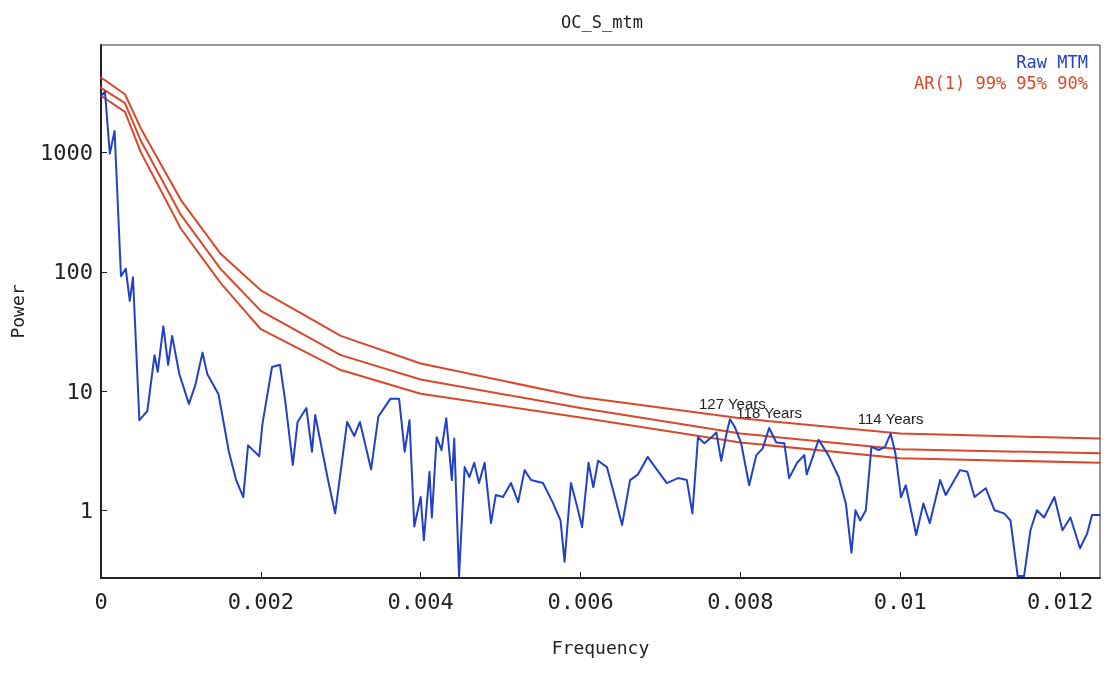  Describe the element at coordinates (740, 601) in the screenshot. I see `x-tick-label: 0.008` at that location.